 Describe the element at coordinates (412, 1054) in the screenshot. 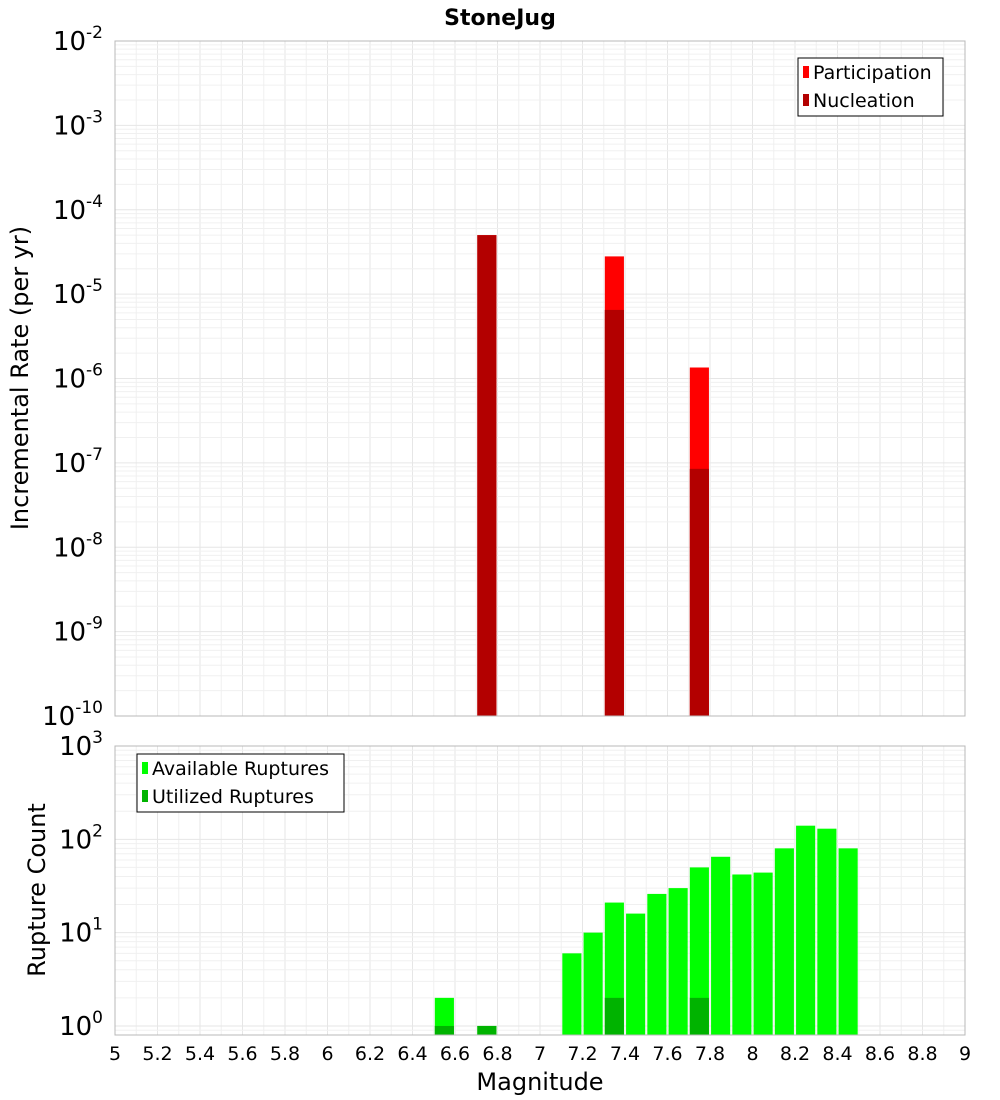

I see `x-tick-label: 6.4` at that location.